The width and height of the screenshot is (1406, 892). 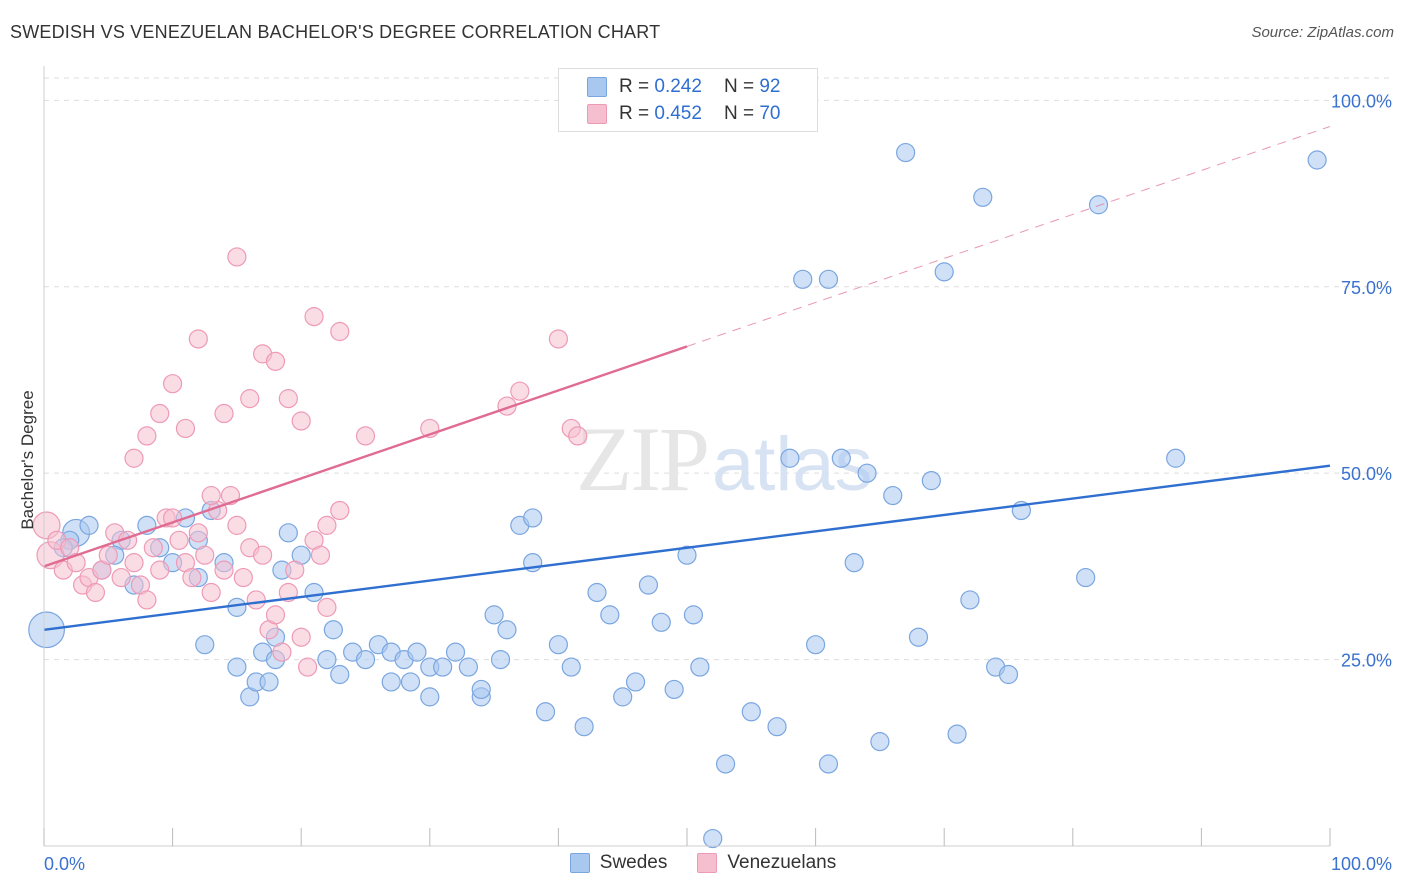 I want to click on venezuelans-r-label: R =, so click(x=634, y=113).